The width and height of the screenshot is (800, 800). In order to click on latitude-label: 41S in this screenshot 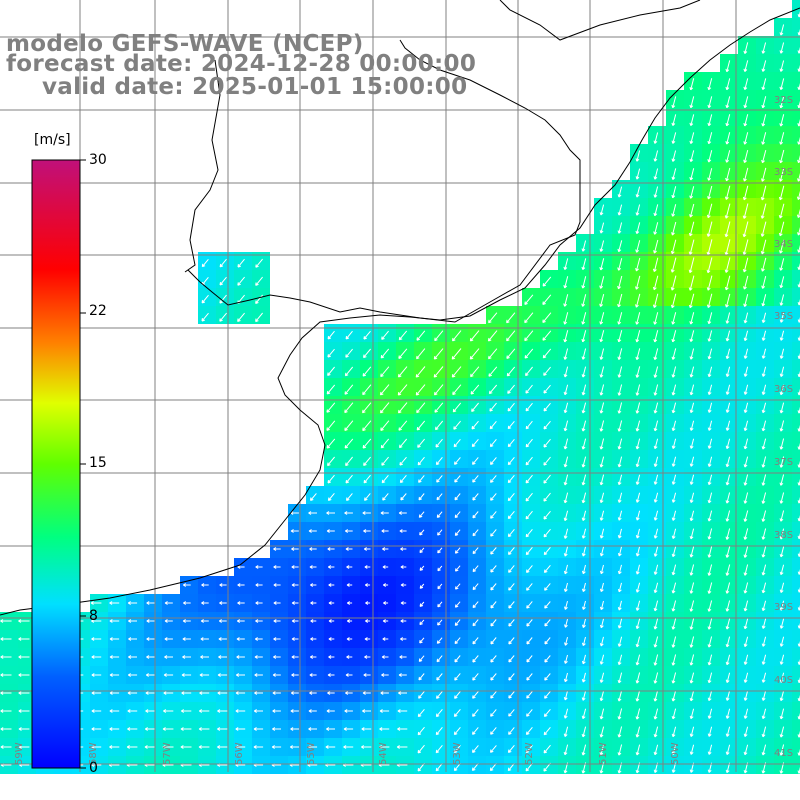, I will do `click(783, 753)`.